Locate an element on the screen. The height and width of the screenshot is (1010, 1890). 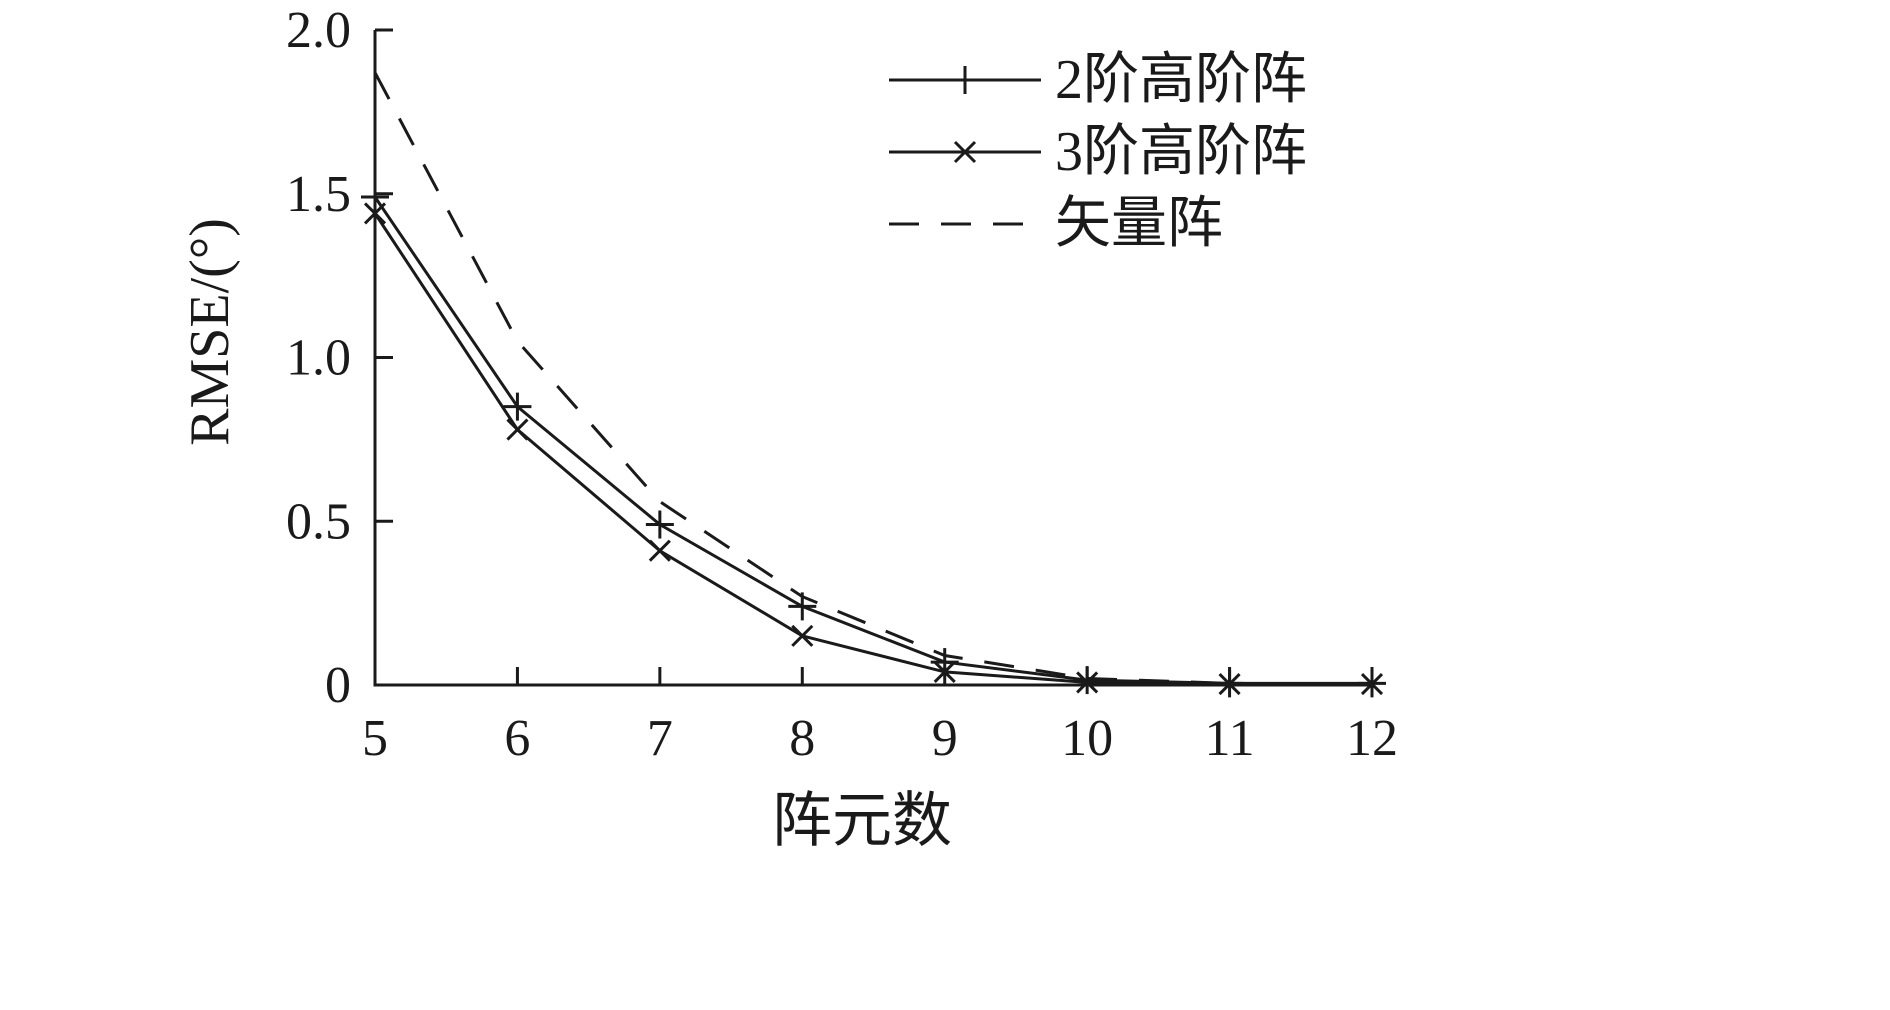
legend-sample-dashed-line is located at coordinates (965, 224).